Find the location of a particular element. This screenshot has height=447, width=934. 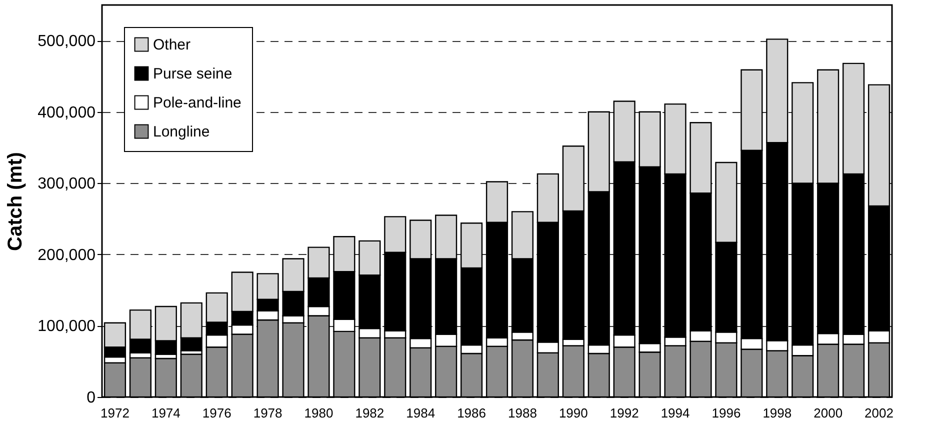

legend-label: Other is located at coordinates (172, 45).